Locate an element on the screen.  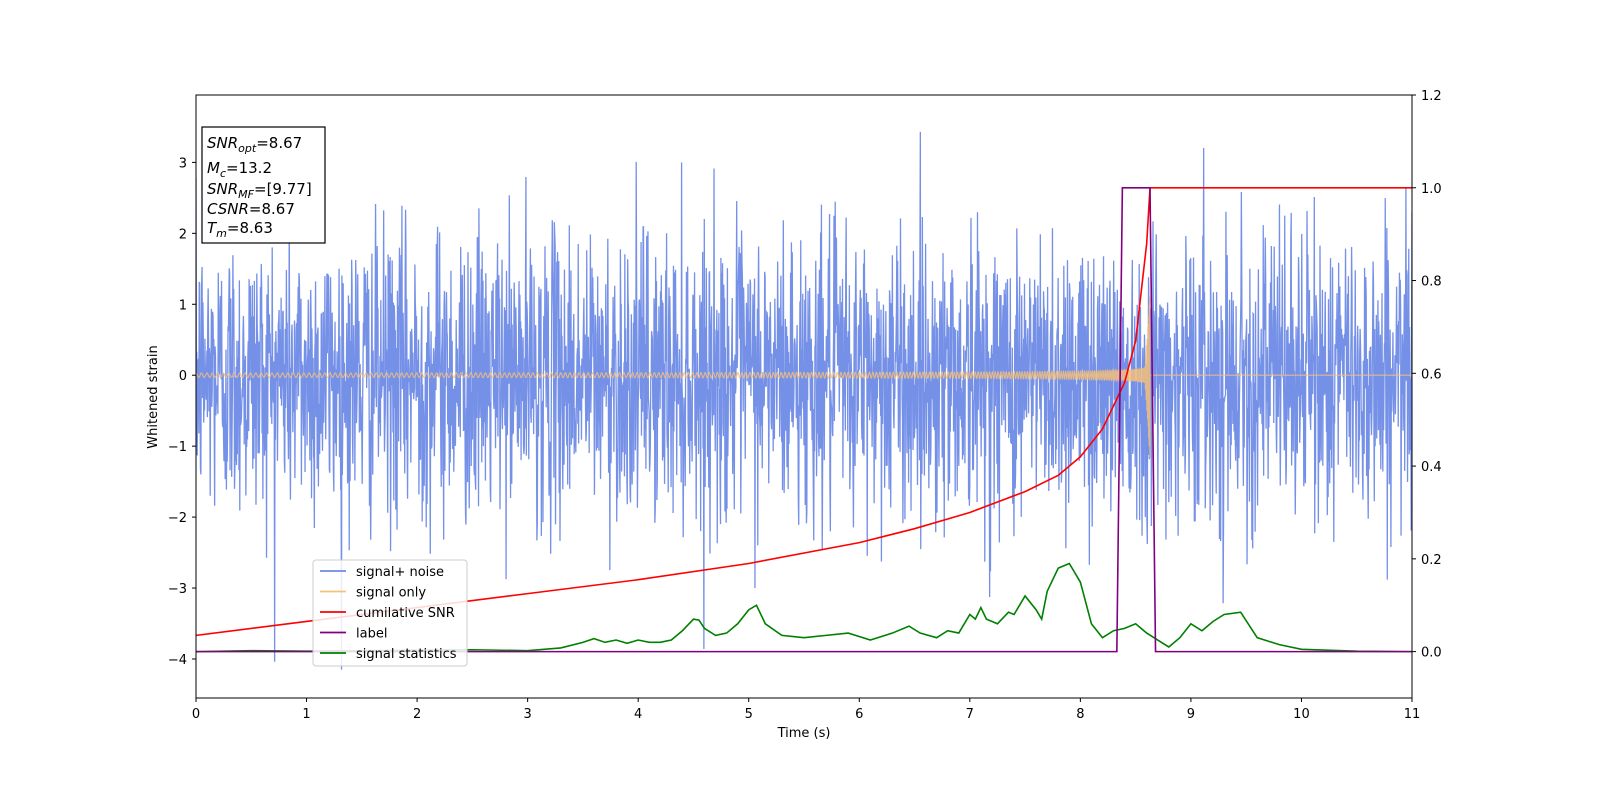
x-tick-label: 5 is located at coordinates (749, 714).